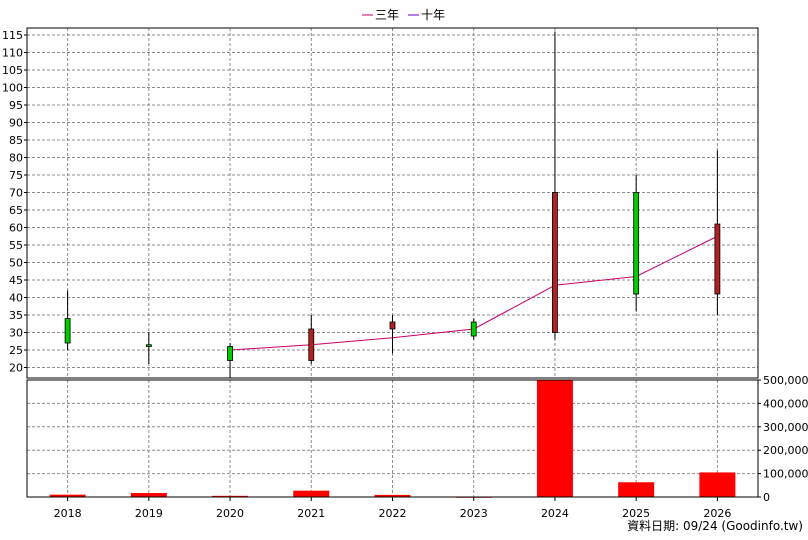  What do you see at coordinates (433, 15) in the screenshot?
I see `legend-label-ten-year: 十年` at bounding box center [433, 15].